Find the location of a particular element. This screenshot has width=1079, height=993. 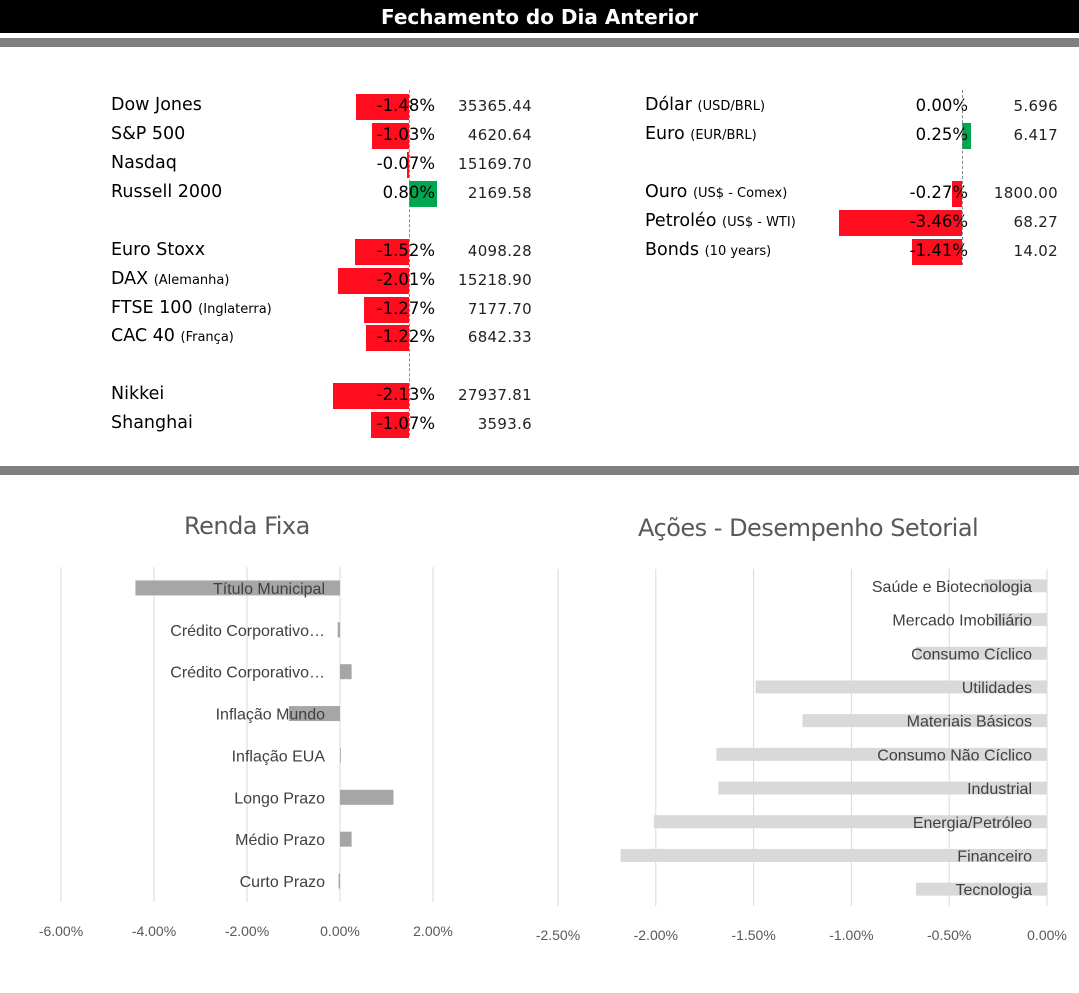

market-name: Shanghai is located at coordinates (152, 423).